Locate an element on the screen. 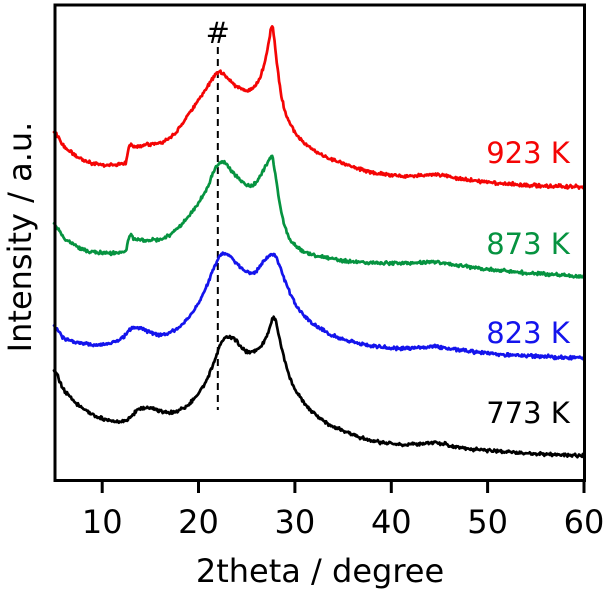  series-label-923-k: 923 K is located at coordinates (528, 153).